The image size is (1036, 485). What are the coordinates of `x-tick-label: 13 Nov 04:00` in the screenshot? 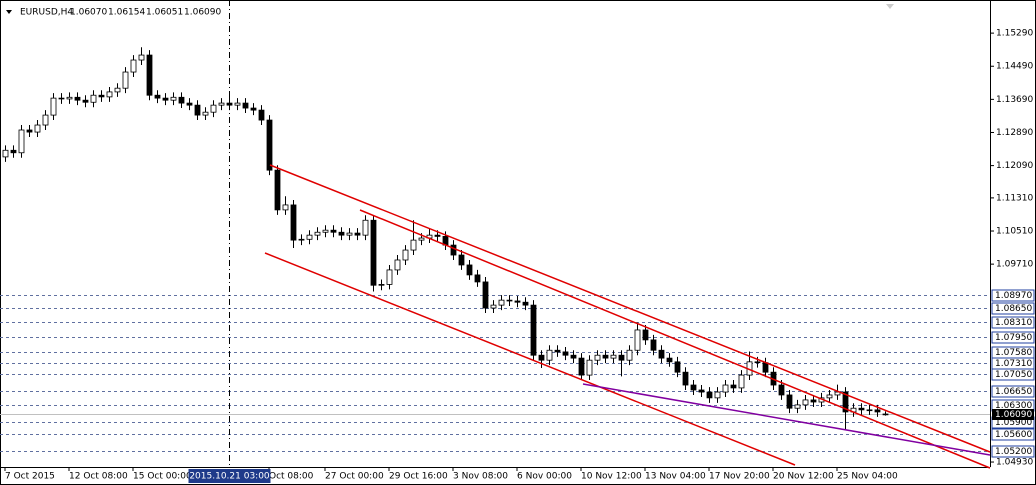 It's located at (675, 477).